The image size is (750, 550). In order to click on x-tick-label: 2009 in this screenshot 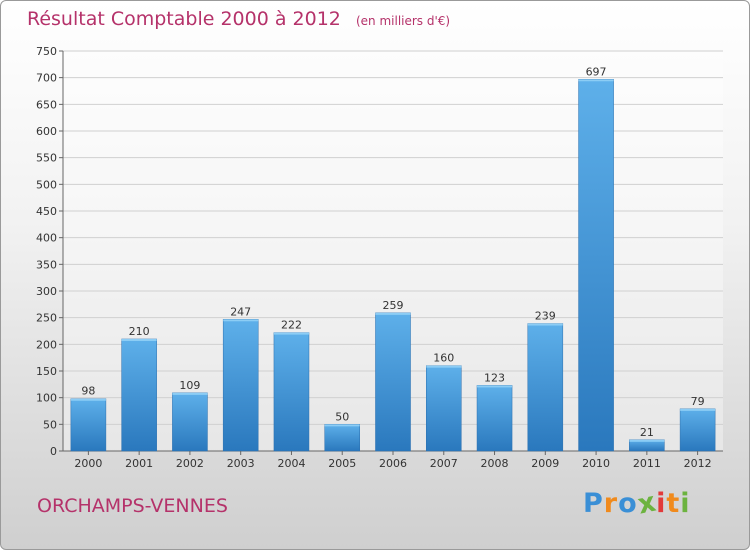, I will do `click(545, 463)`.